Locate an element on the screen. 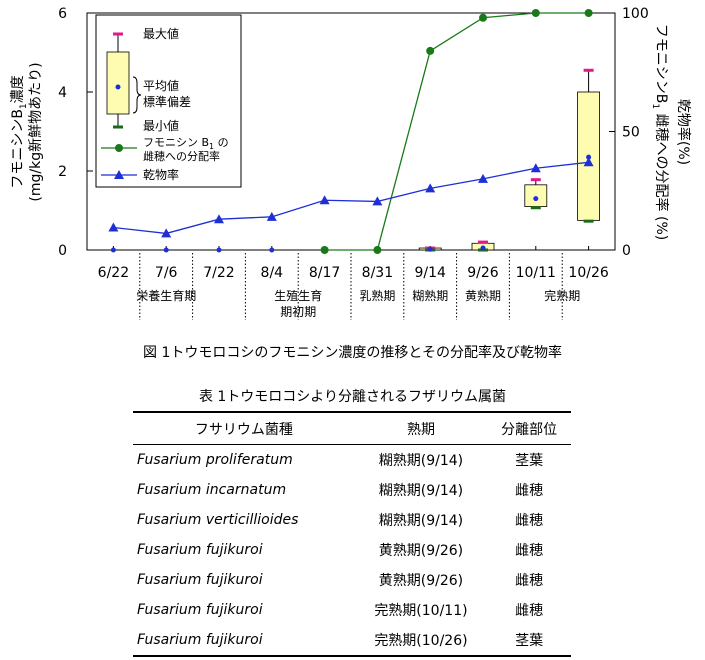  table-row: Fusarium proliferatum 糊熟期(9/14) 茎葉 is located at coordinates (352, 460).